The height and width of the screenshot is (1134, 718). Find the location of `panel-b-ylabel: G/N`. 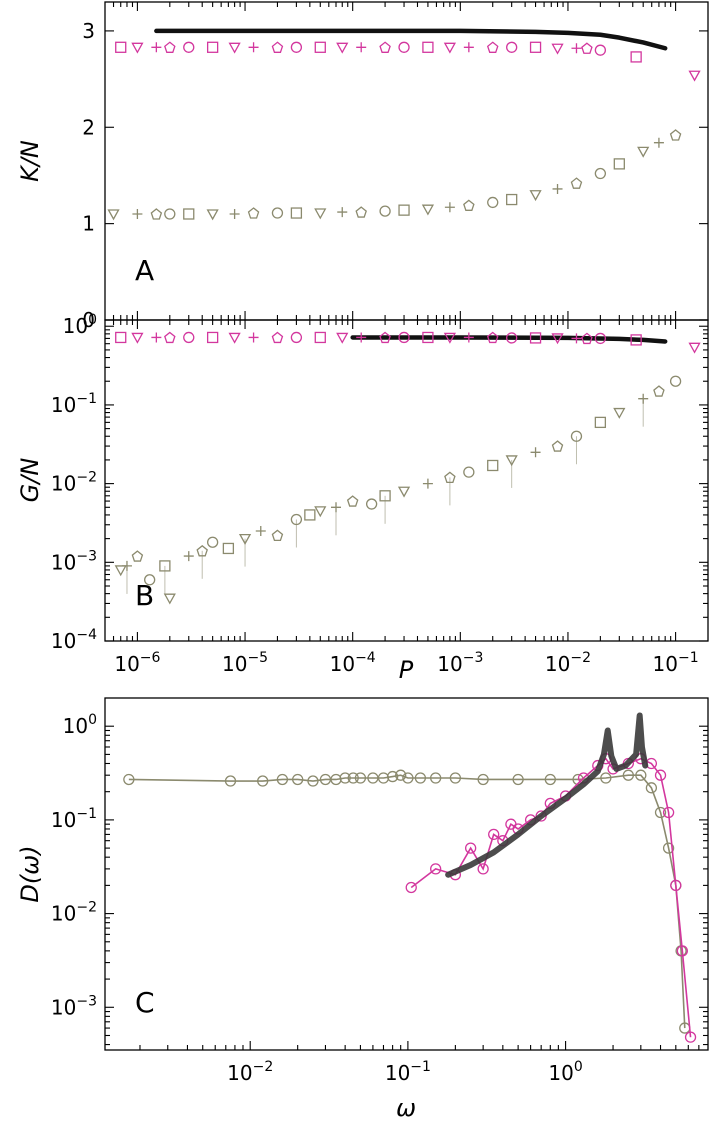

panel-b-ylabel: G/N is located at coordinates (30, 480).